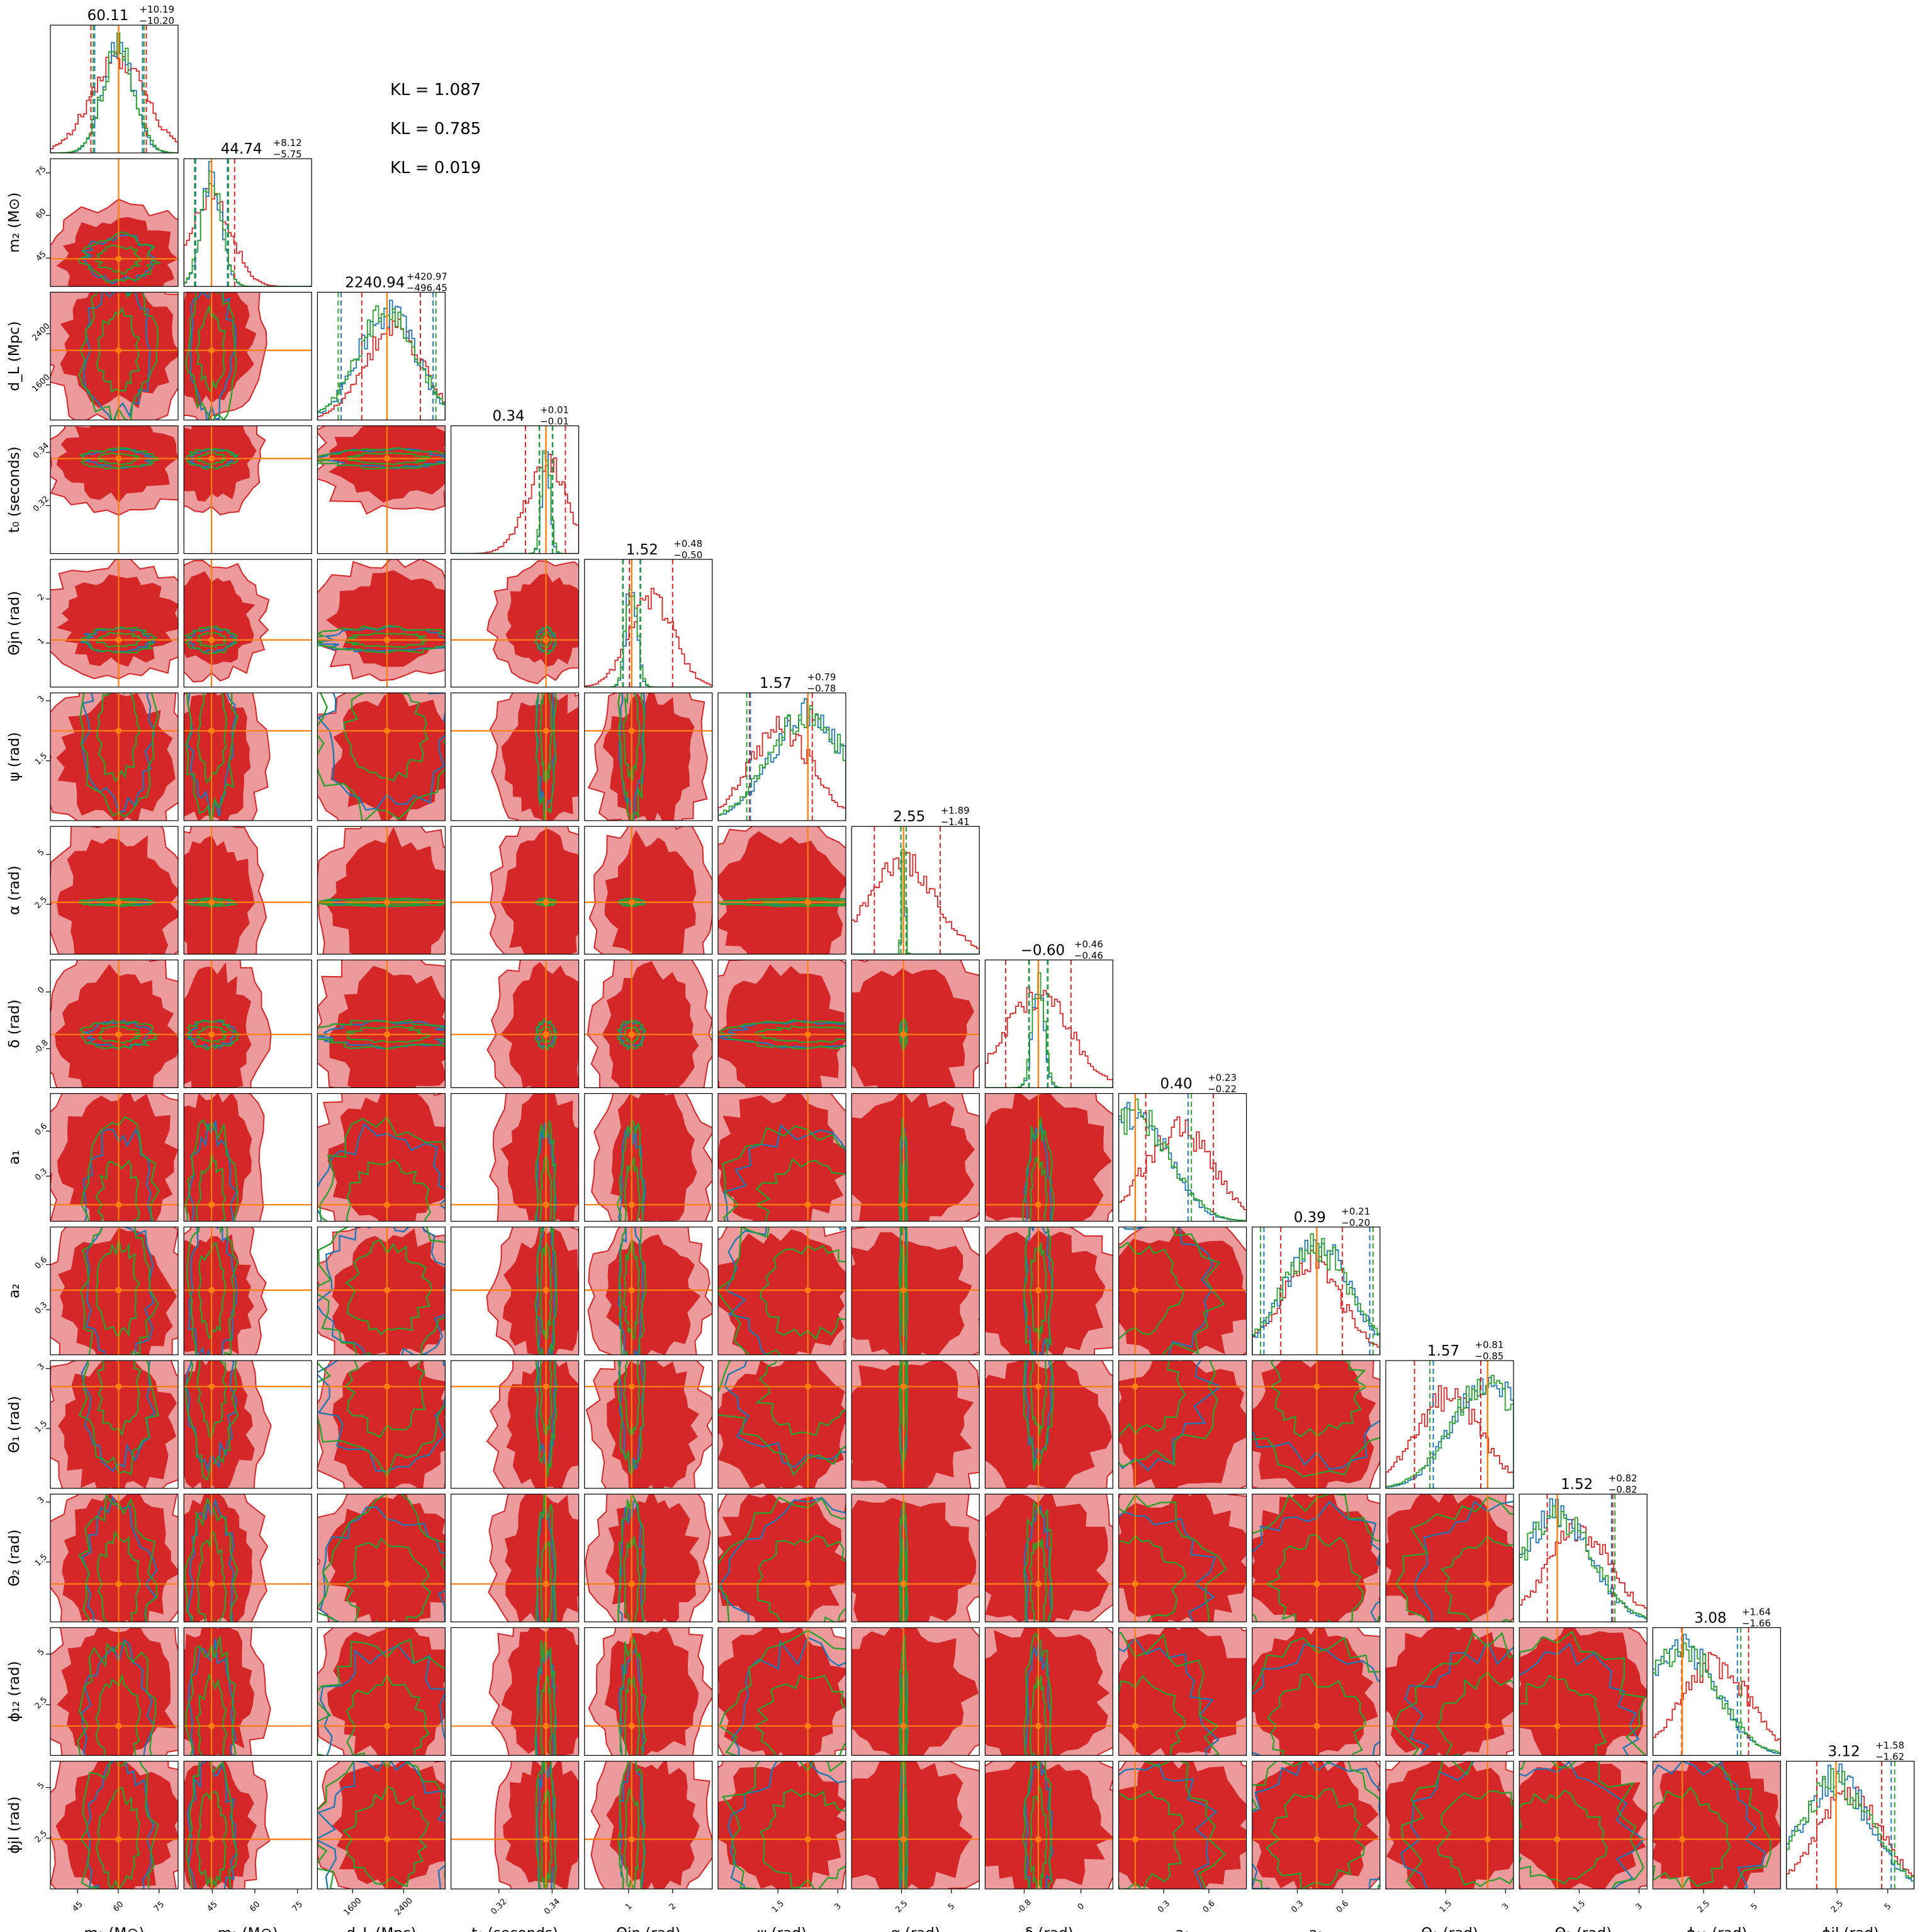  I want to click on panel-phi12-a1, so click(1182, 1691).